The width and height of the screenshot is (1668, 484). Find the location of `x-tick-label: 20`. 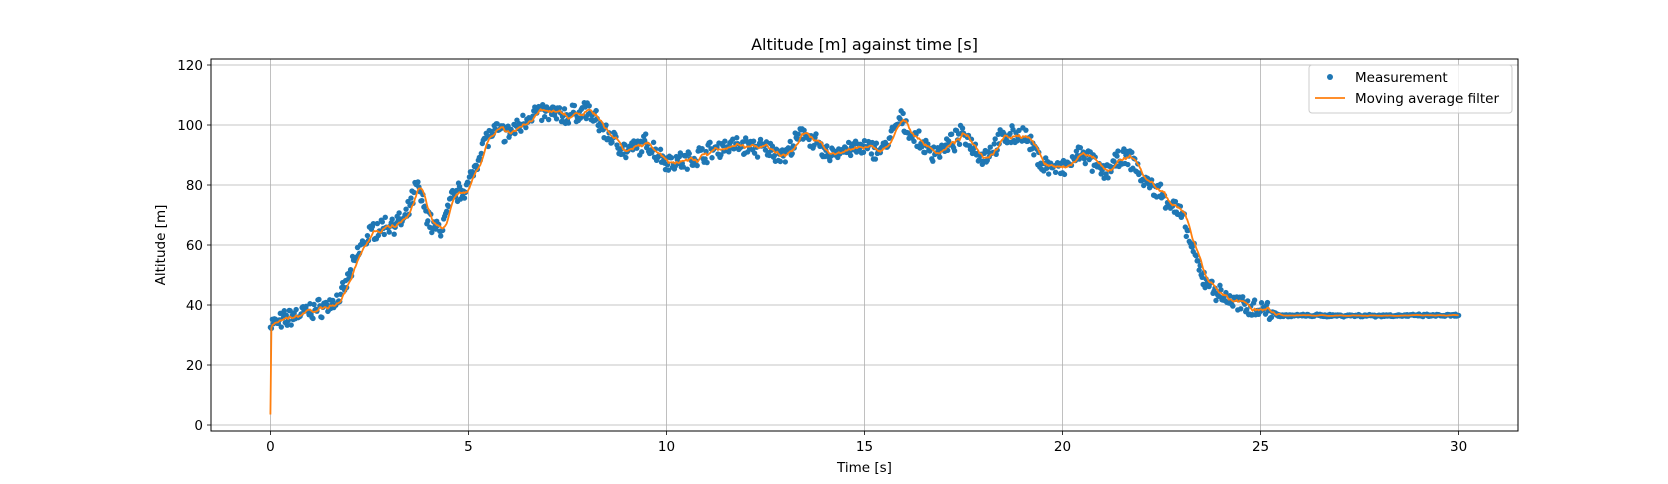

x-tick-label: 20 is located at coordinates (1062, 447).